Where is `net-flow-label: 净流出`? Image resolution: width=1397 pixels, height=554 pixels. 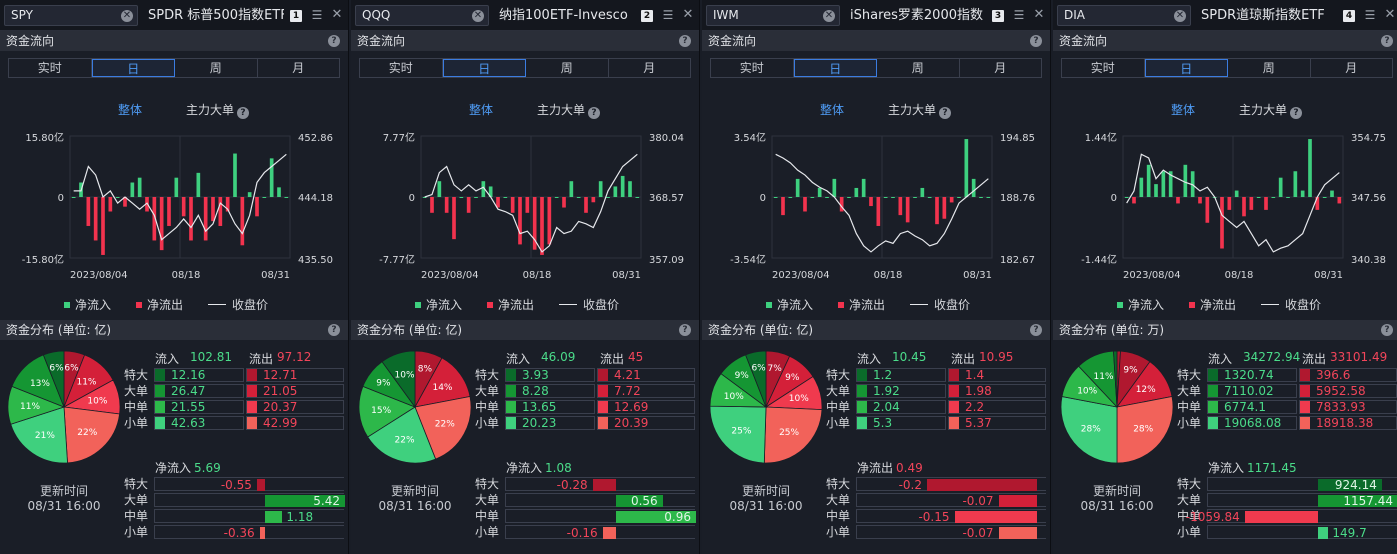
net-flow-label: 净流出 is located at coordinates (875, 468).